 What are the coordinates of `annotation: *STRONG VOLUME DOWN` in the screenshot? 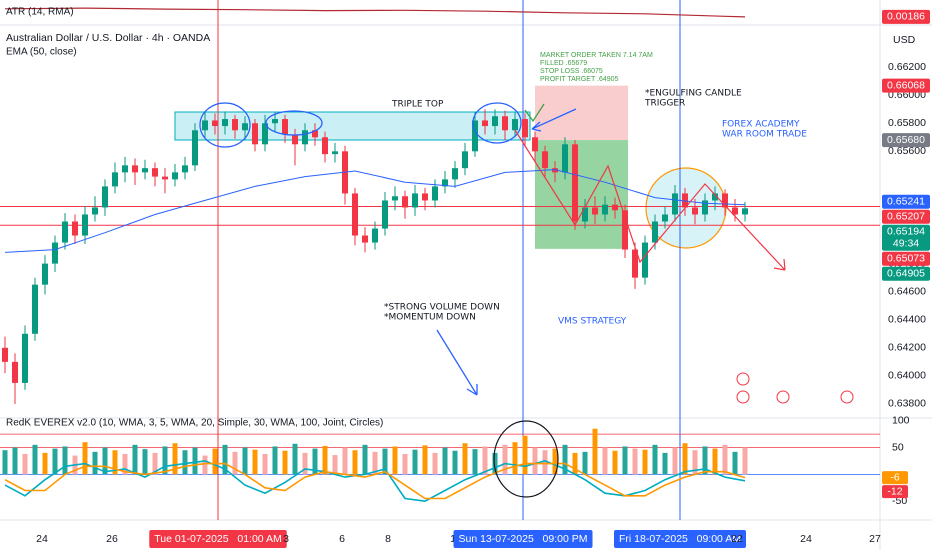 It's located at (442, 308).